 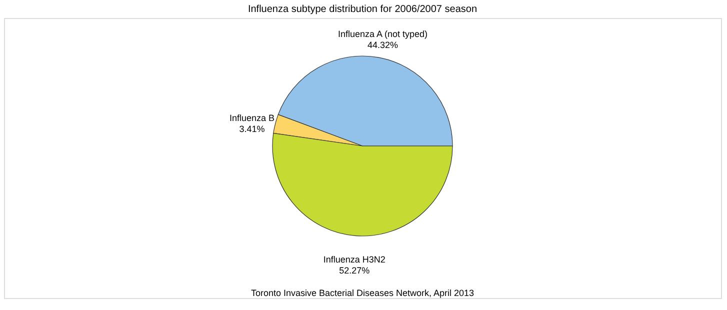 What do you see at coordinates (363, 9) in the screenshot?
I see `chart-title: Influenza subtype distribution for 2006/2007 season` at bounding box center [363, 9].